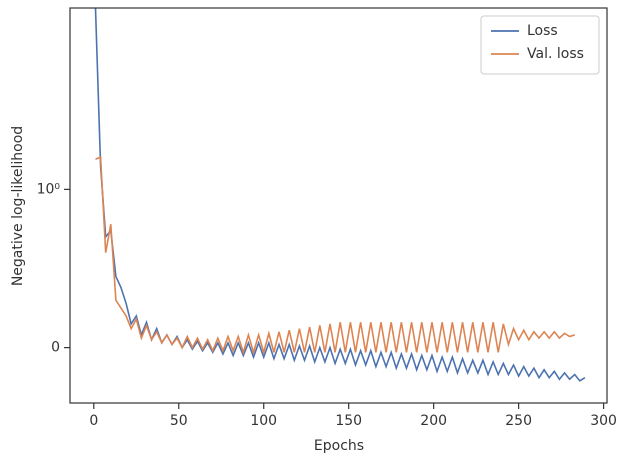 Image resolution: width=626 pixels, height=467 pixels. Describe the element at coordinates (49, 189) in the screenshot. I see `y-tick-label: 10⁰` at that location.